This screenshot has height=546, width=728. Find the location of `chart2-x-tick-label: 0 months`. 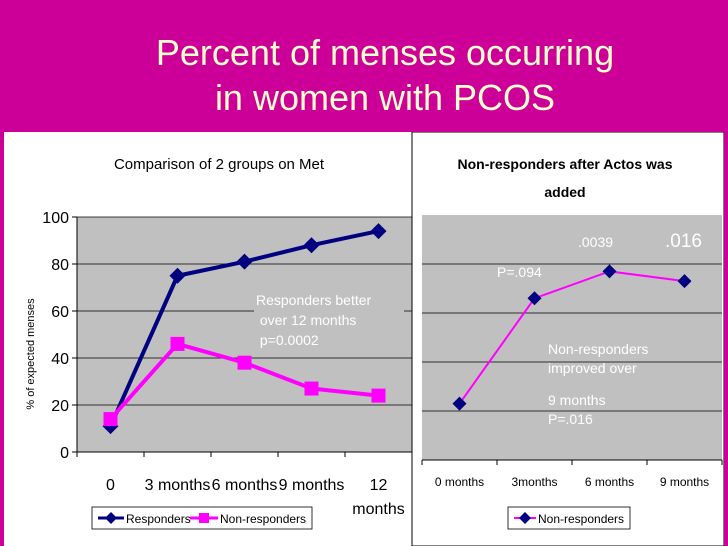

chart2-x-tick-label: 0 months is located at coordinates (459, 482).